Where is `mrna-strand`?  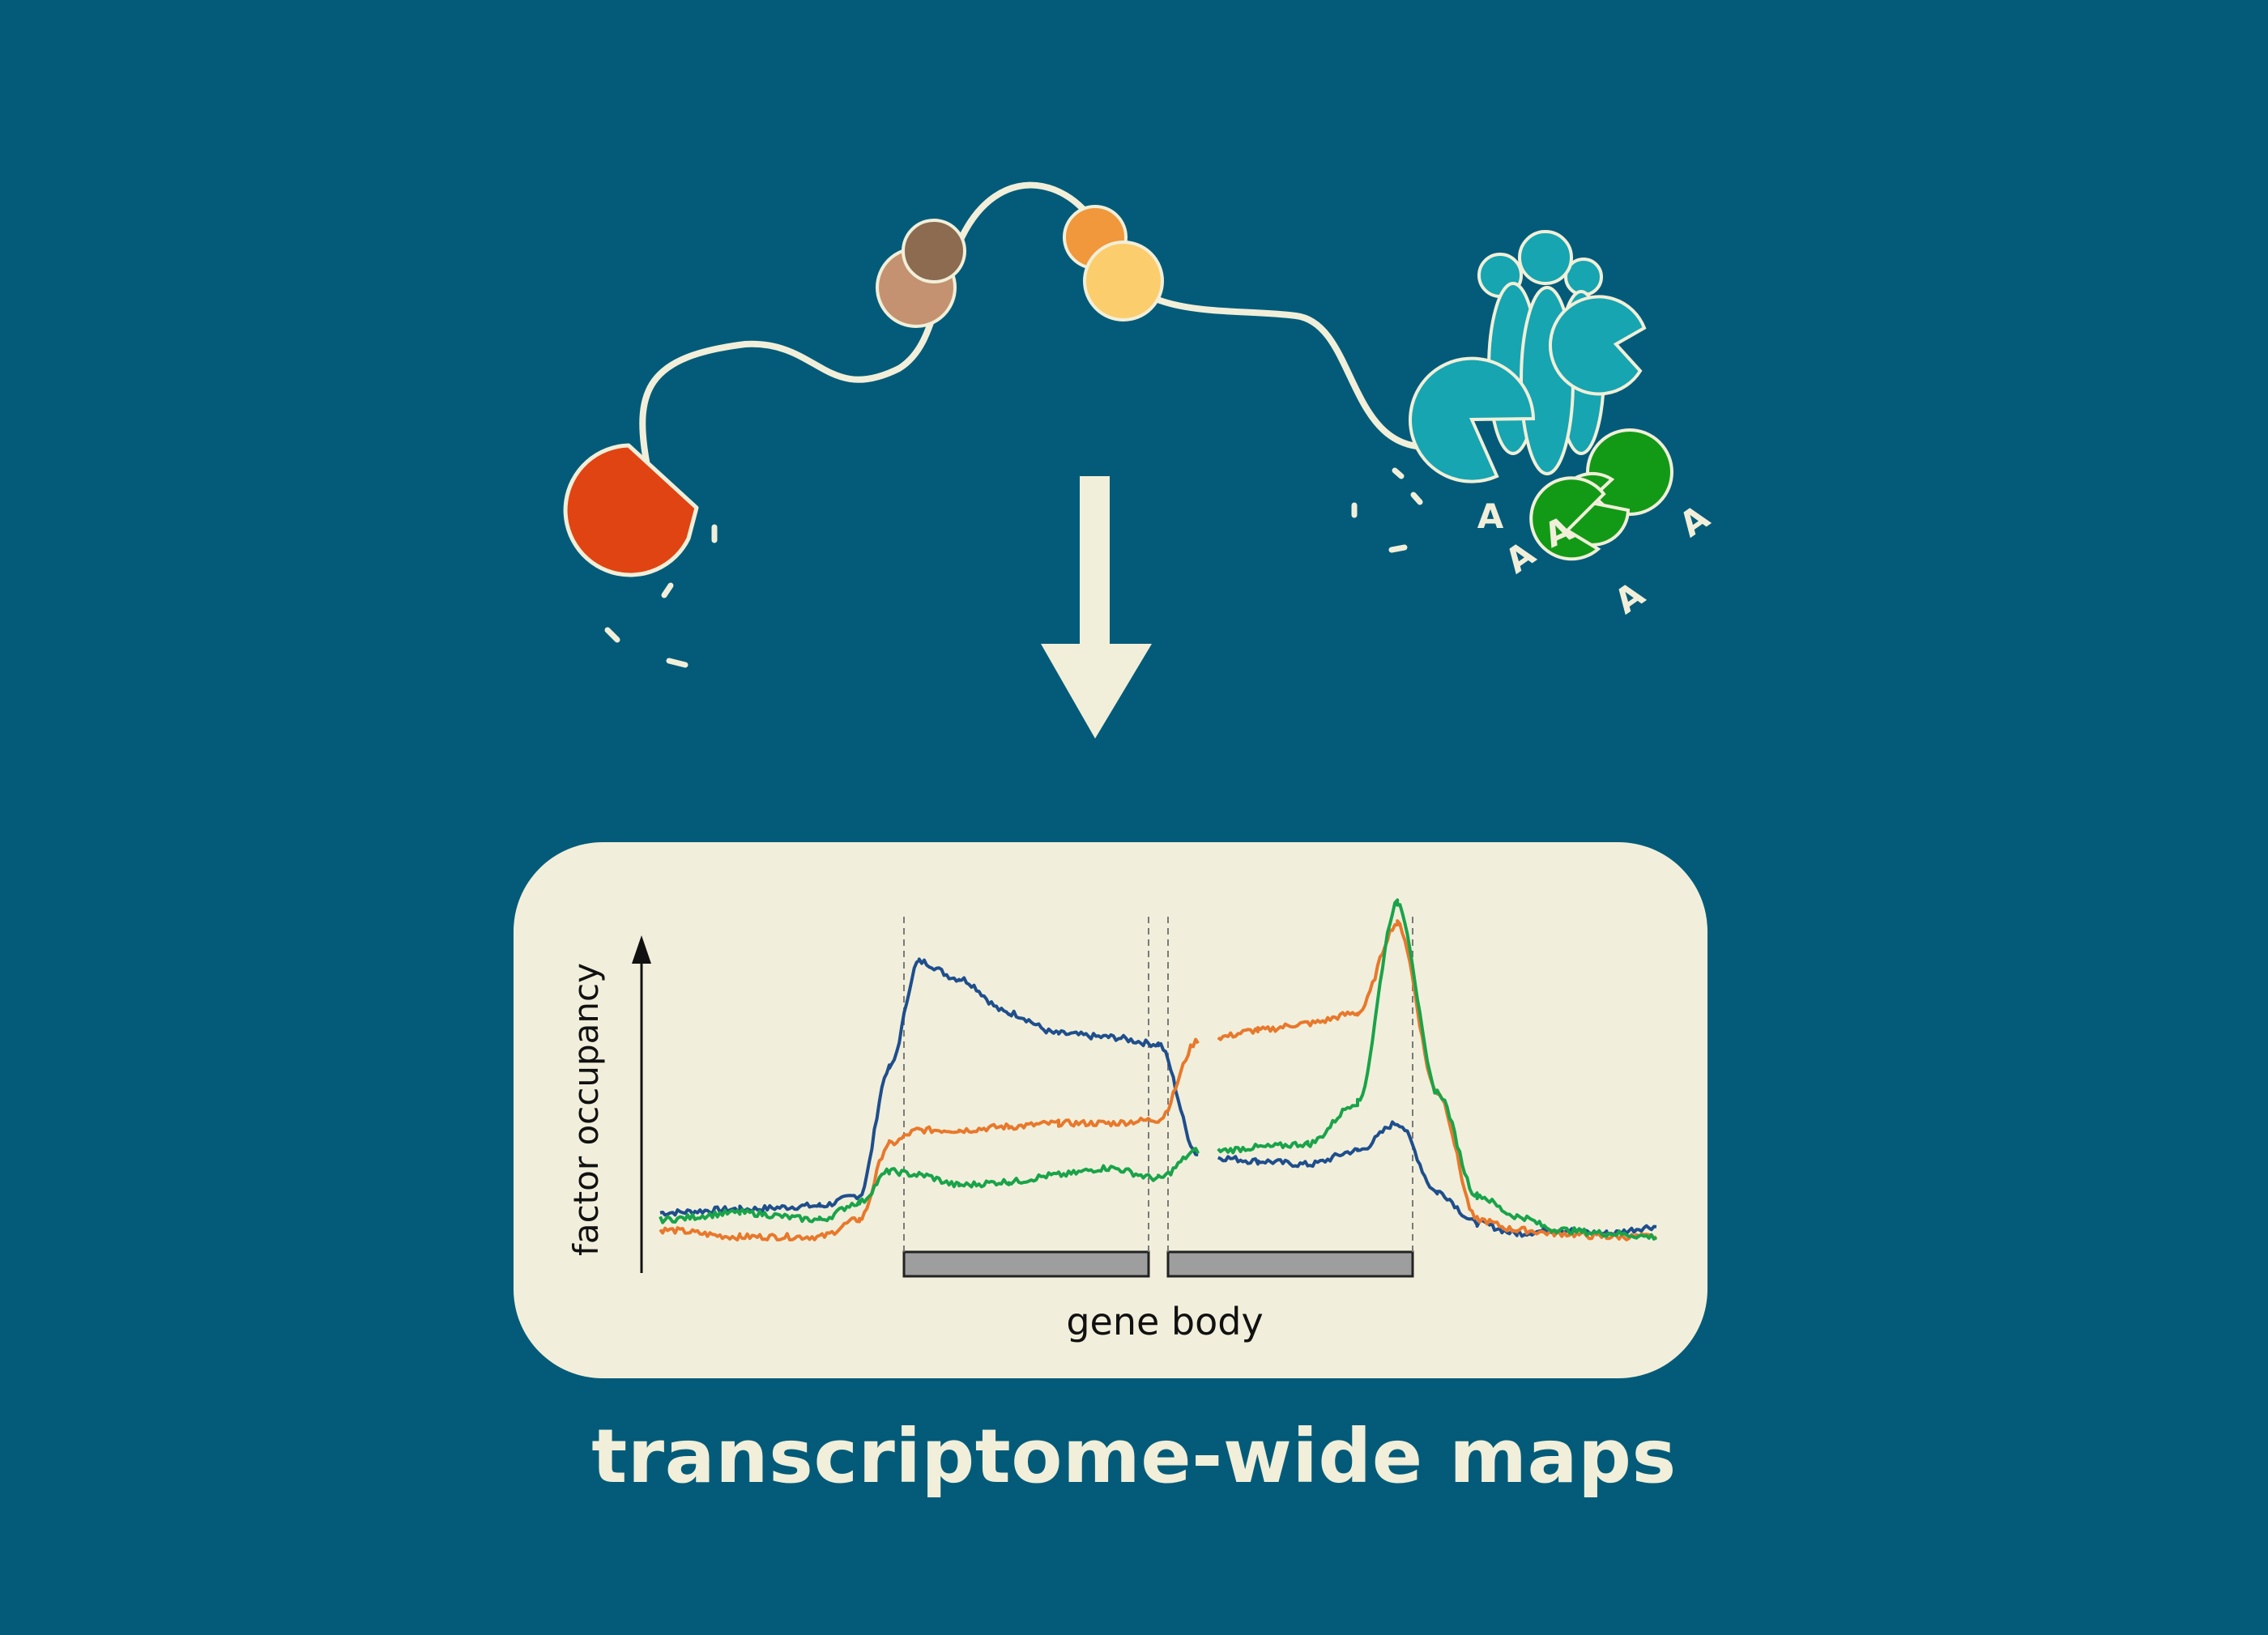
mrna-strand is located at coordinates (1046, 327).